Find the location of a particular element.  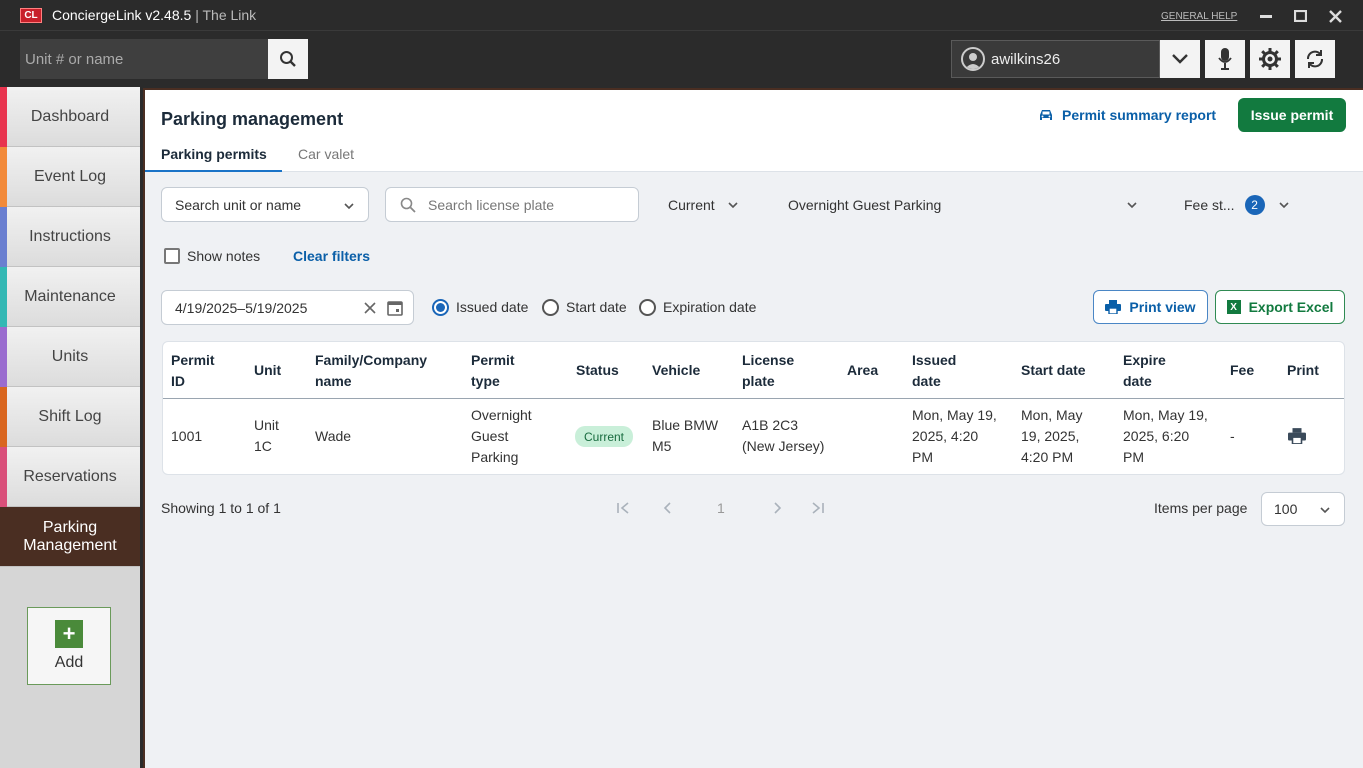

search-icon is located at coordinates (288, 59).